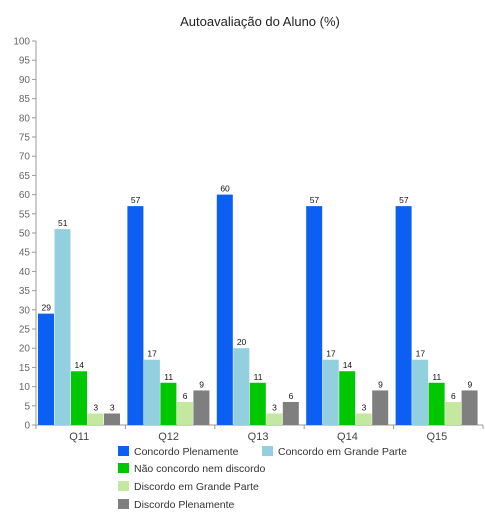 The image size is (485, 516). Describe the element at coordinates (25, 310) in the screenshot. I see `y-tick-label: 30` at that location.